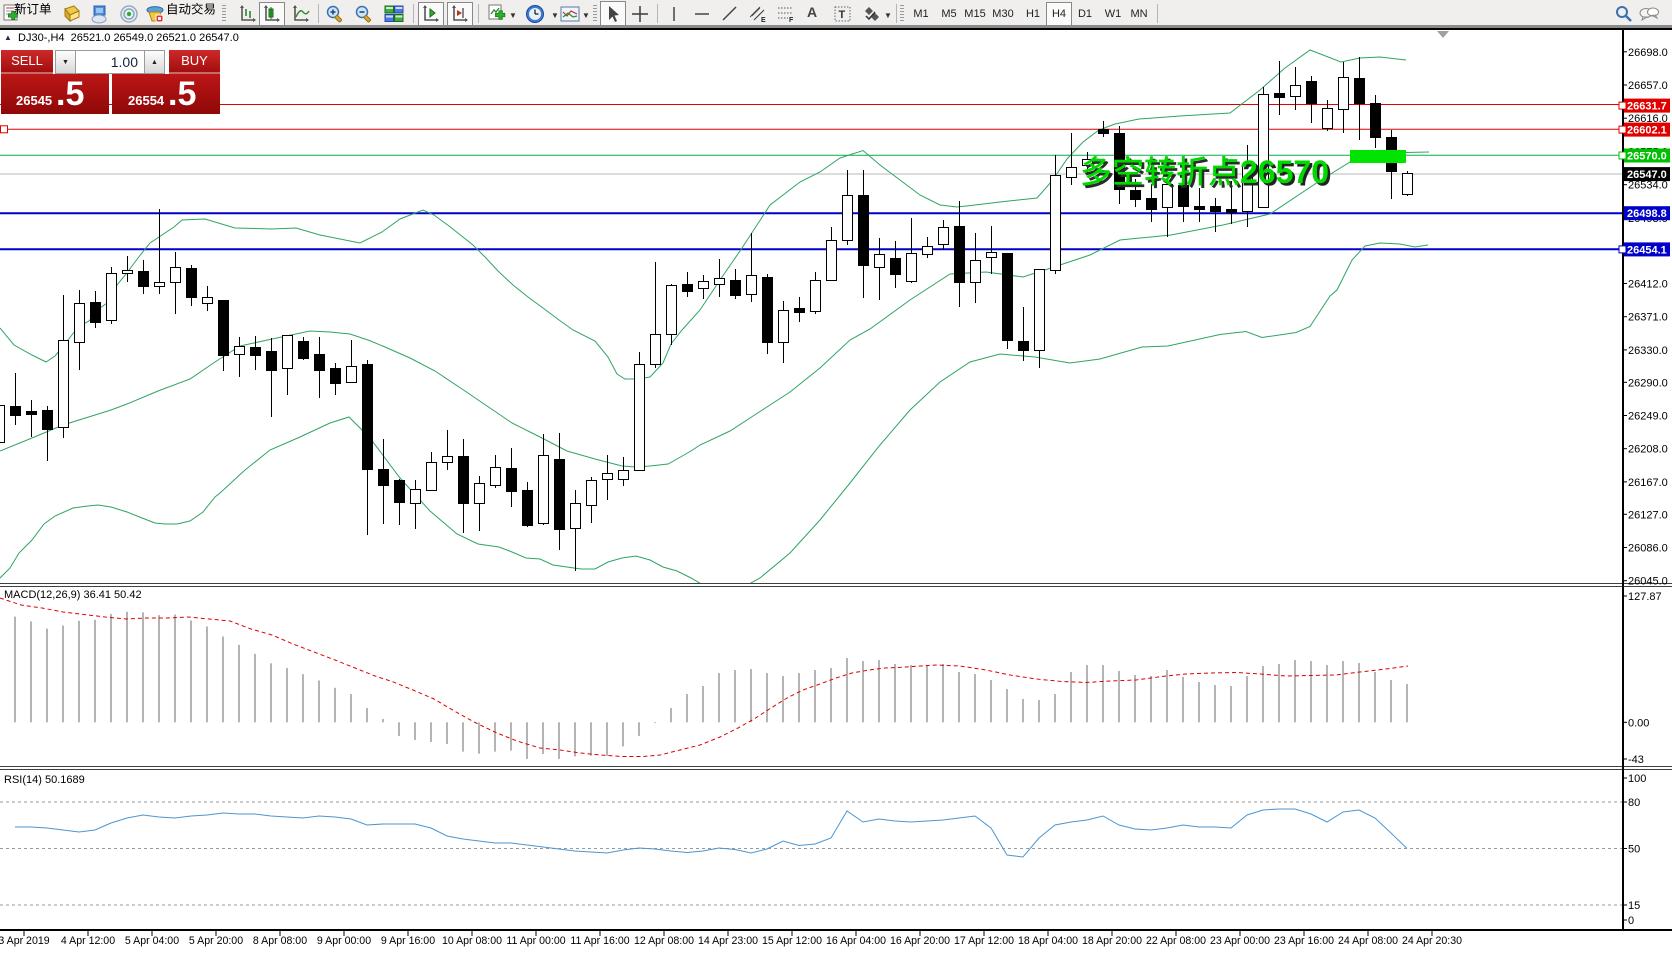 The width and height of the screenshot is (1672, 953). I want to click on svg-text: 5 Apr 20:00, so click(216, 941).